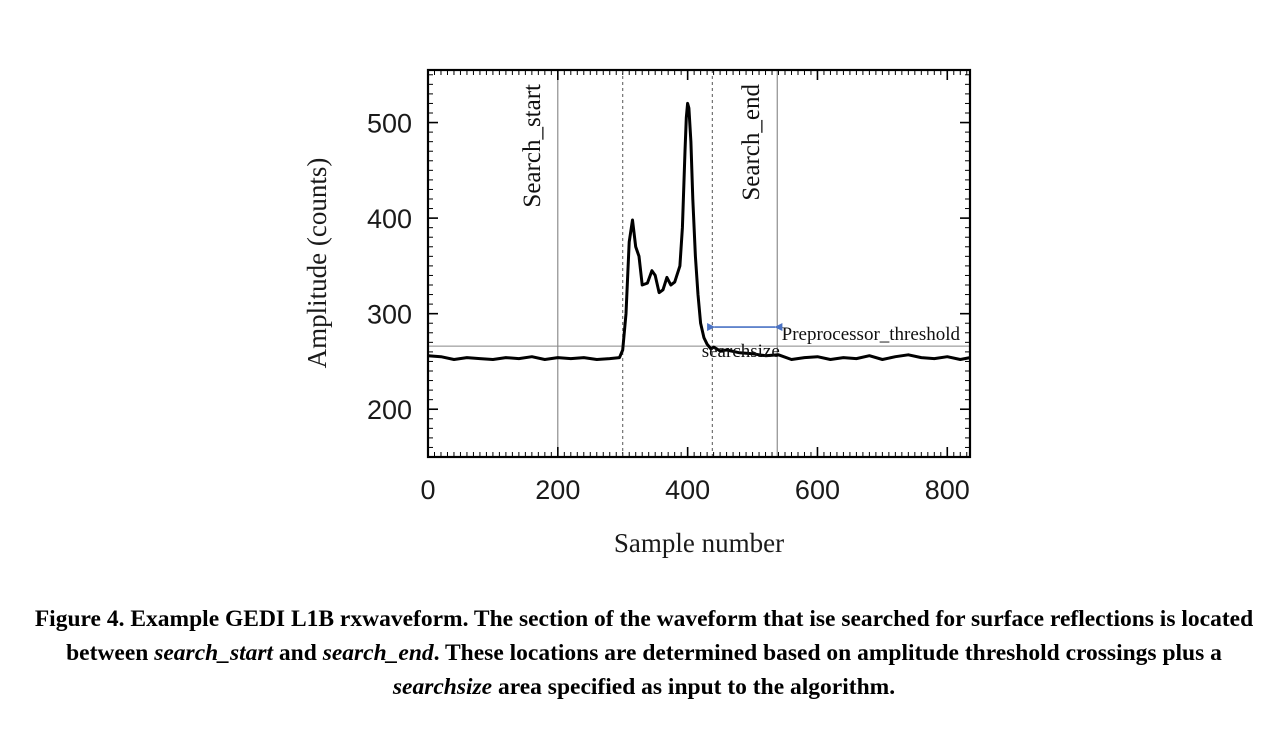 Image resolution: width=1288 pixels, height=736 pixels. I want to click on waveform-series-line, so click(699, 231).